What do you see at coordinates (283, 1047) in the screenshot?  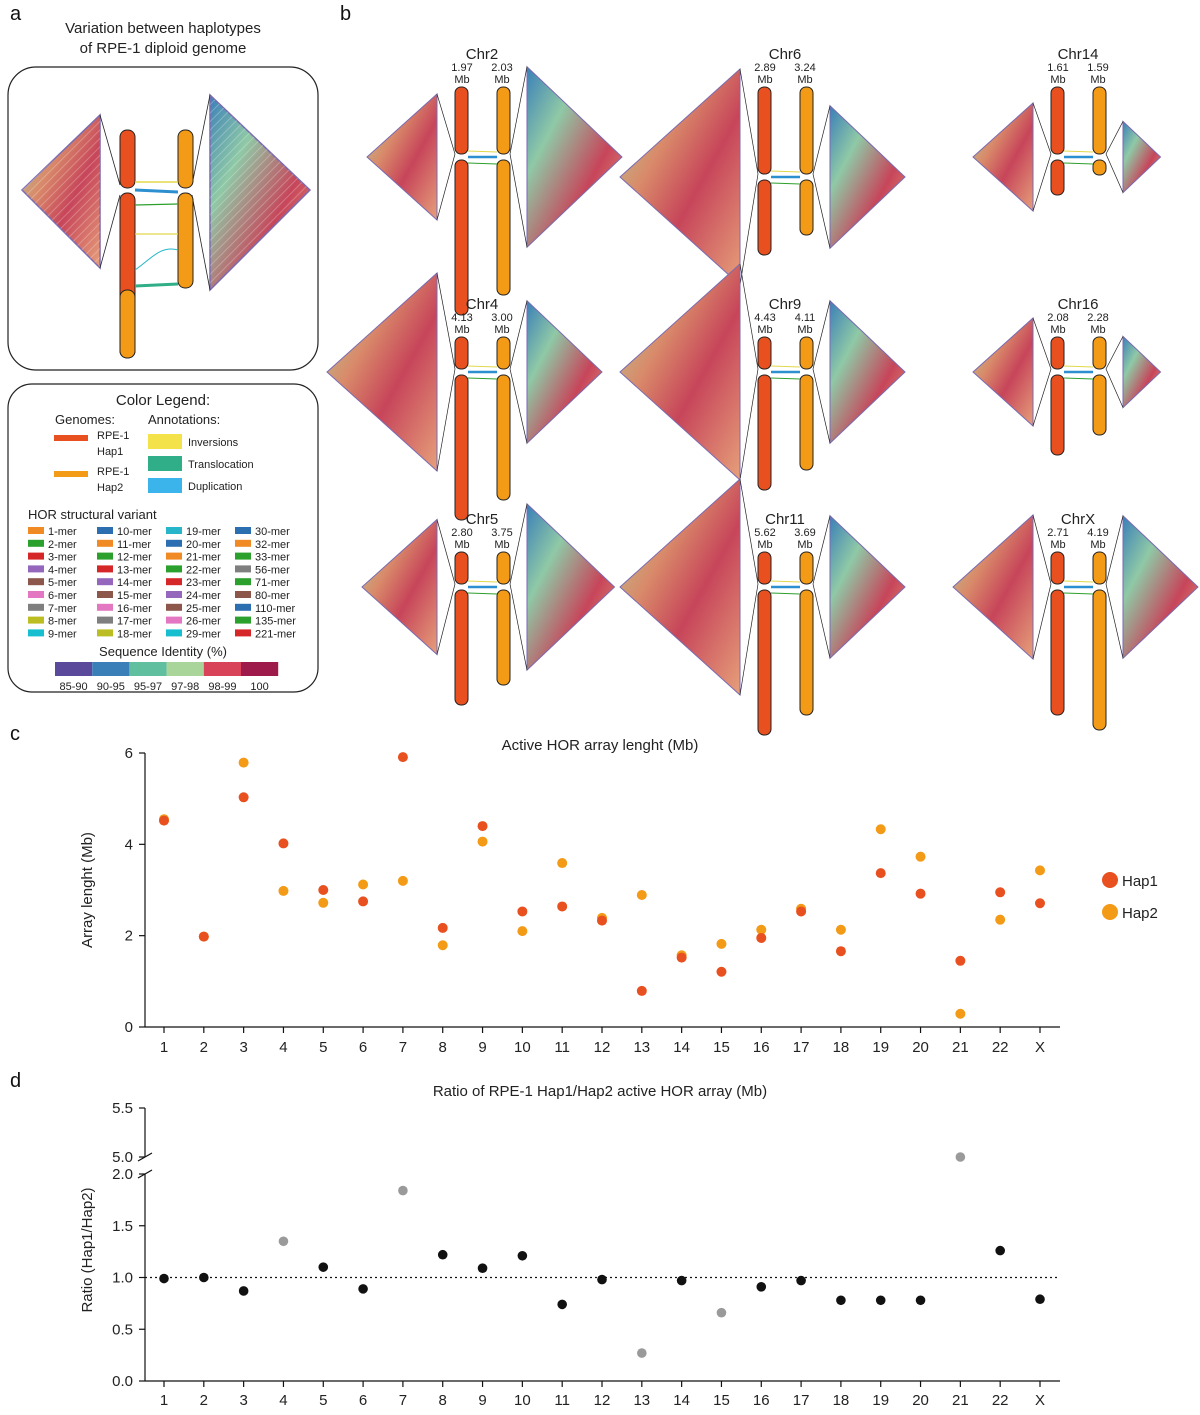 I see `chart-c-x-tick-label: 4` at bounding box center [283, 1047].